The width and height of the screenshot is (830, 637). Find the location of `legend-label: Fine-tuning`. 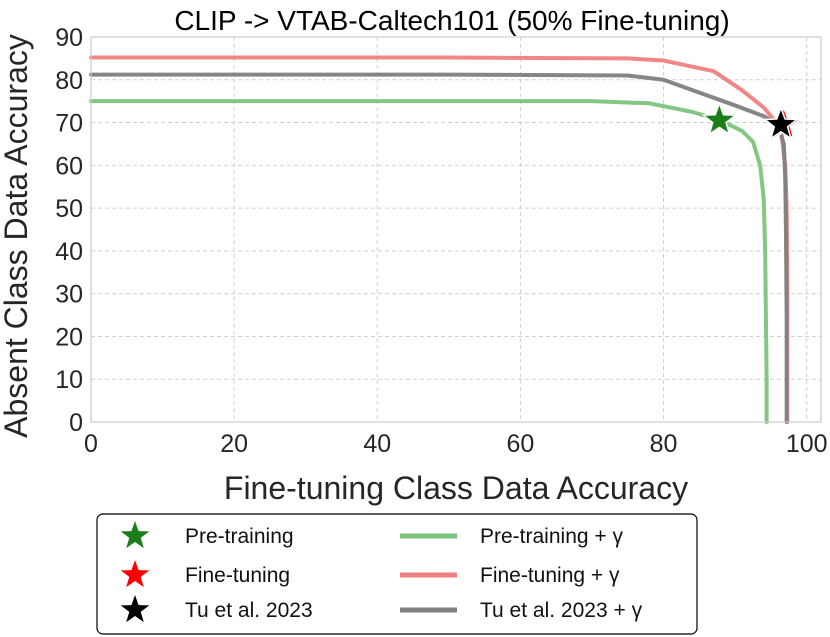

legend-label: Fine-tuning is located at coordinates (237, 575).